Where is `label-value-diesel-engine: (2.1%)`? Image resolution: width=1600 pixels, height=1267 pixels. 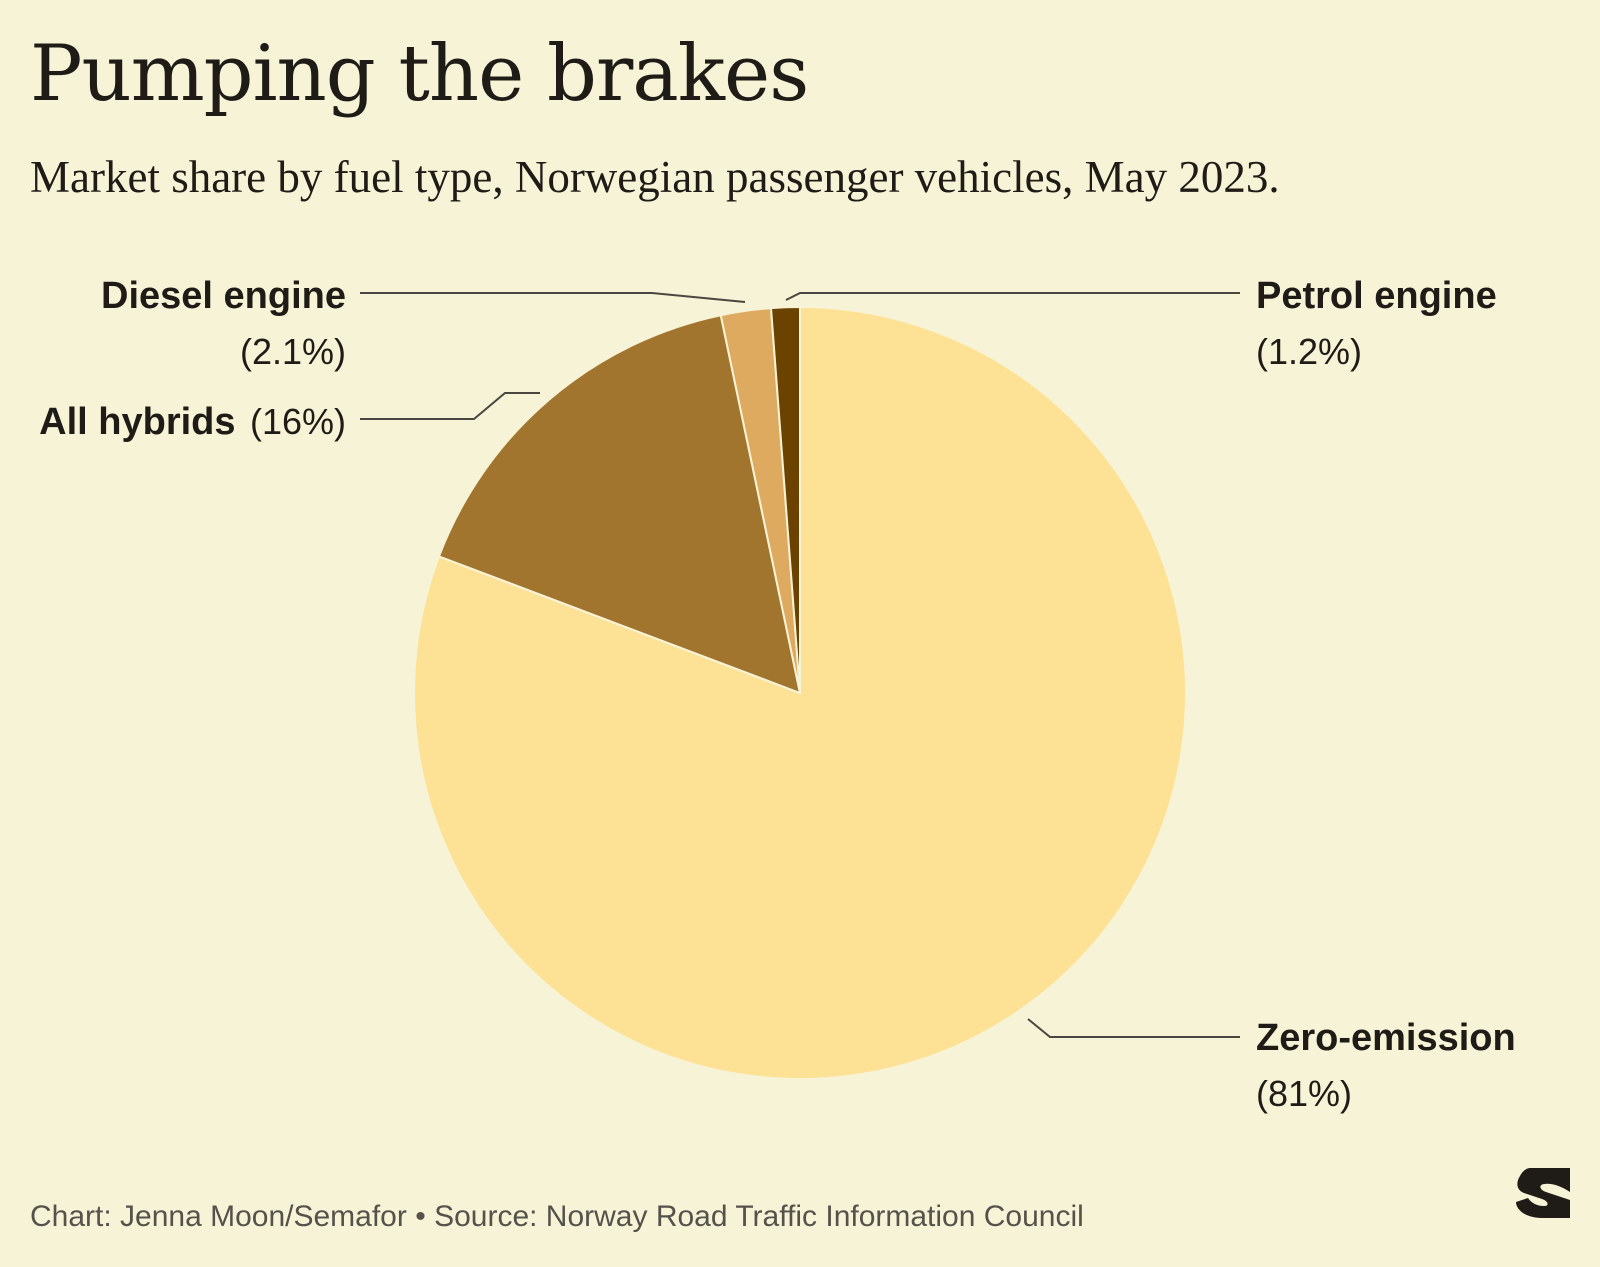 label-value-diesel-engine: (2.1%) is located at coordinates (293, 351).